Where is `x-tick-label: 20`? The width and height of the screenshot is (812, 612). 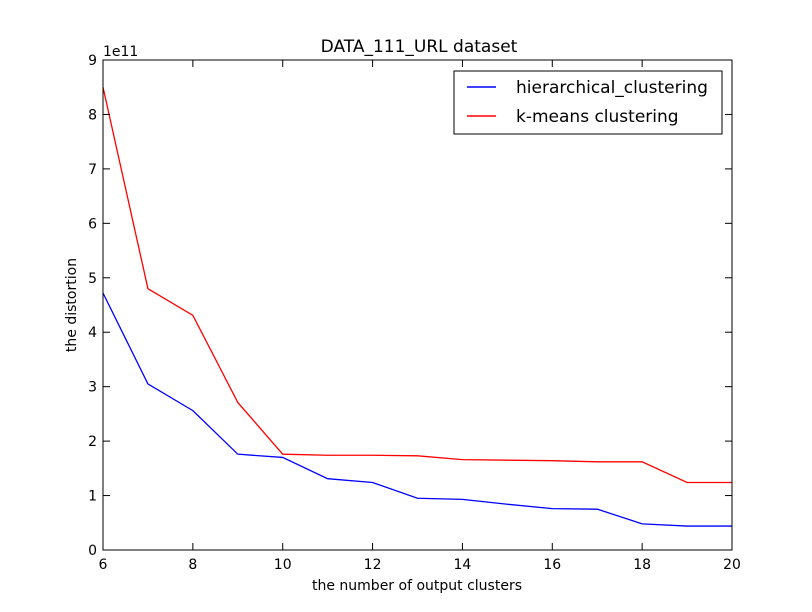
x-tick-label: 20 is located at coordinates (732, 565).